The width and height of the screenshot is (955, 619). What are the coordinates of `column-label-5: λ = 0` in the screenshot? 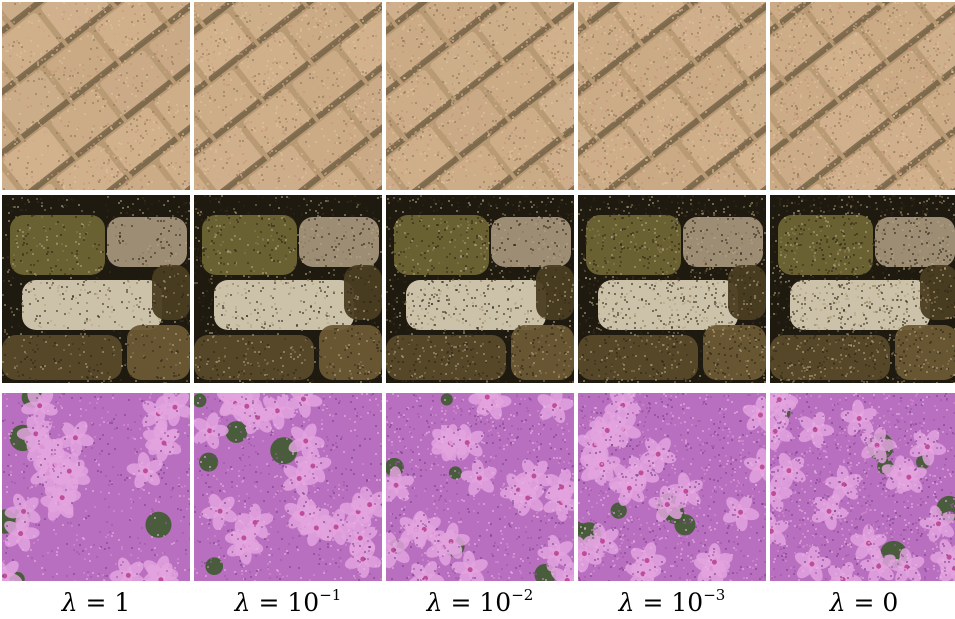 It's located at (864, 602).